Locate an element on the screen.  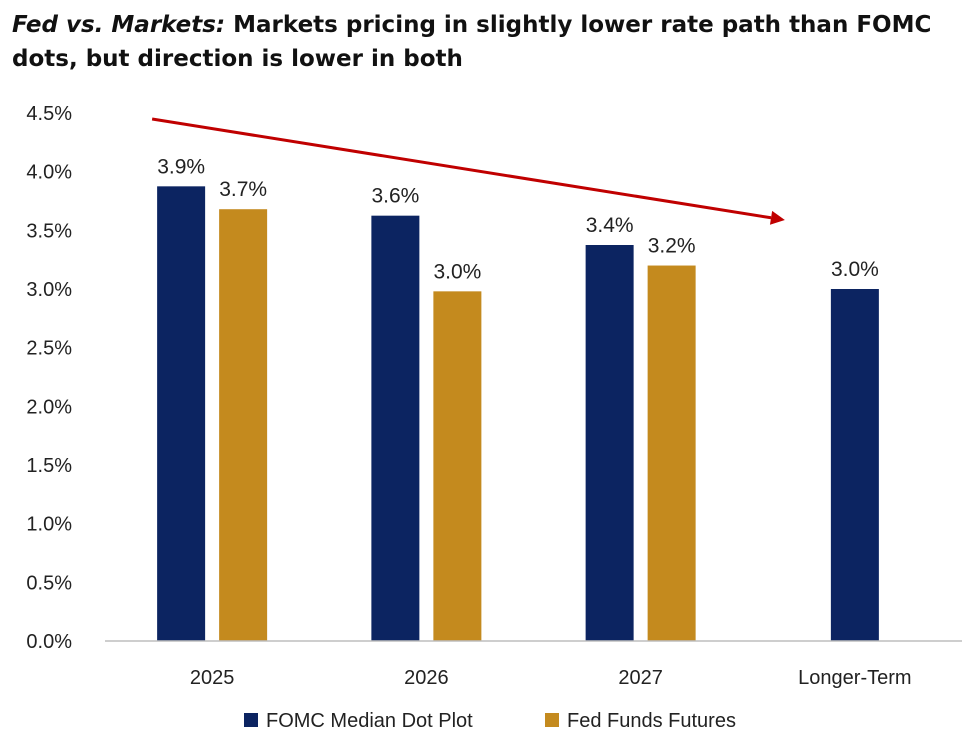
chart-title-italic: Fed vs. Markets: is located at coordinates (119, 25).